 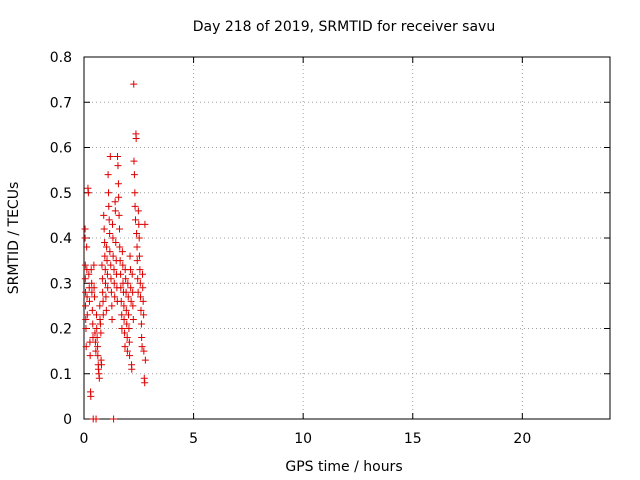 I want to click on y-tick-label: 0.1, so click(x=61, y=375).